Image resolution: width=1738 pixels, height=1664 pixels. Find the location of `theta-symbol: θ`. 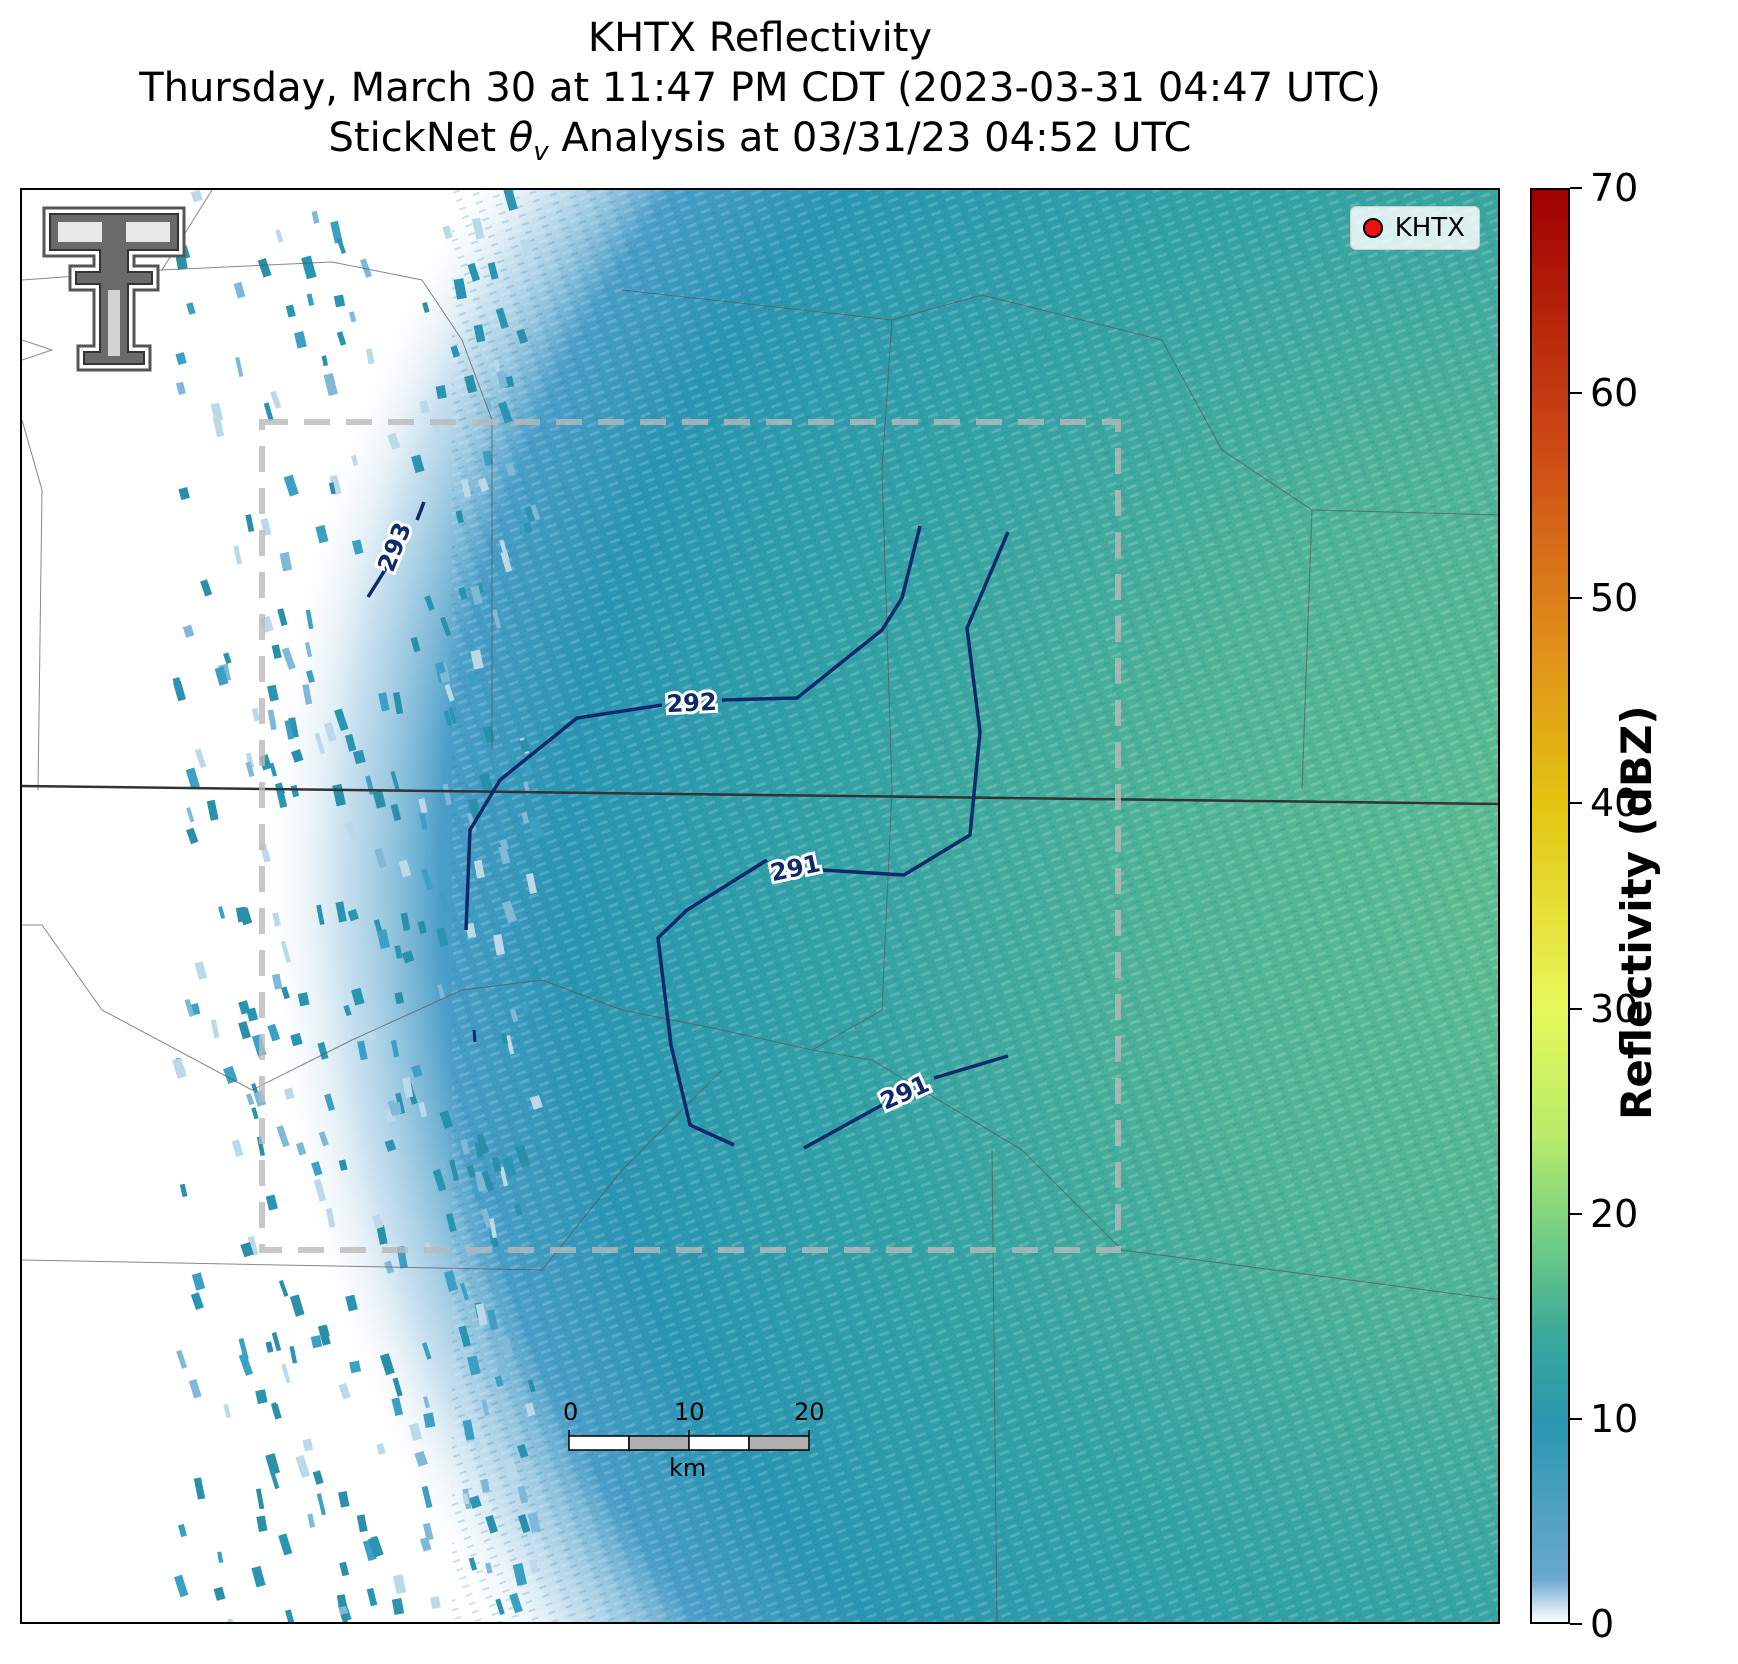

theta-symbol: θ is located at coordinates (521, 138).